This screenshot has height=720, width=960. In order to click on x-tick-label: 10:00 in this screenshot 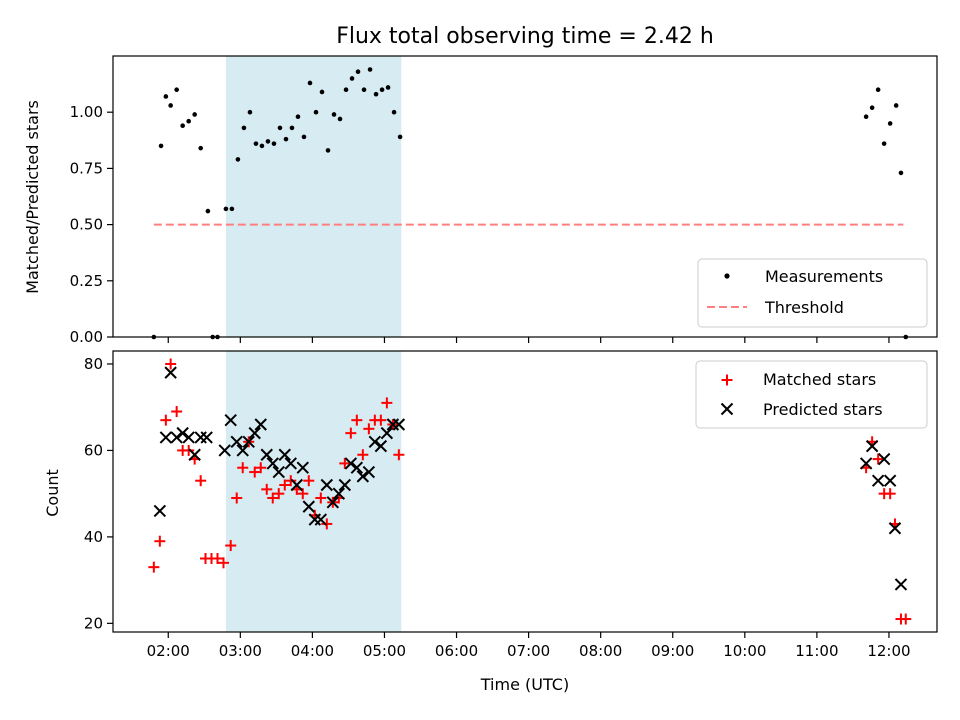, I will do `click(744, 651)`.